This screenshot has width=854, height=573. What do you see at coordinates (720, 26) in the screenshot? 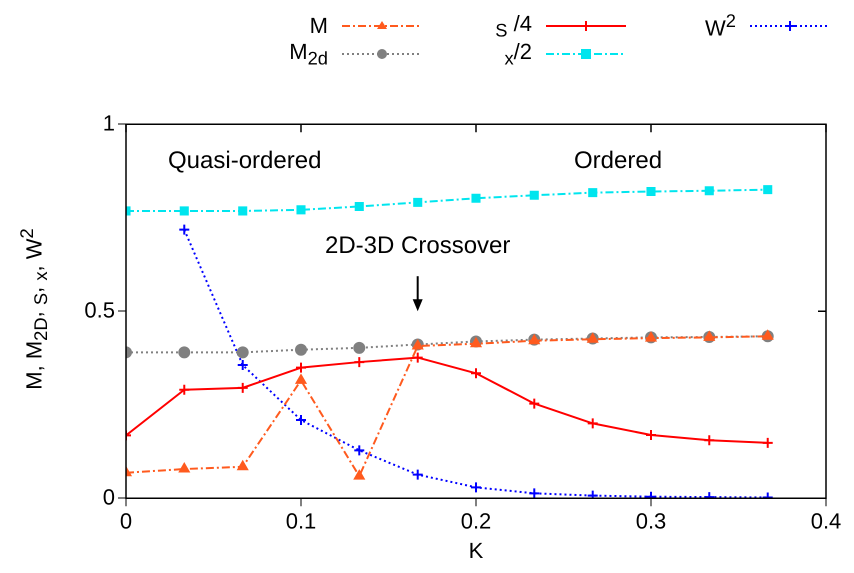
I see `legend-label: W$^{2}$` at bounding box center [720, 26].